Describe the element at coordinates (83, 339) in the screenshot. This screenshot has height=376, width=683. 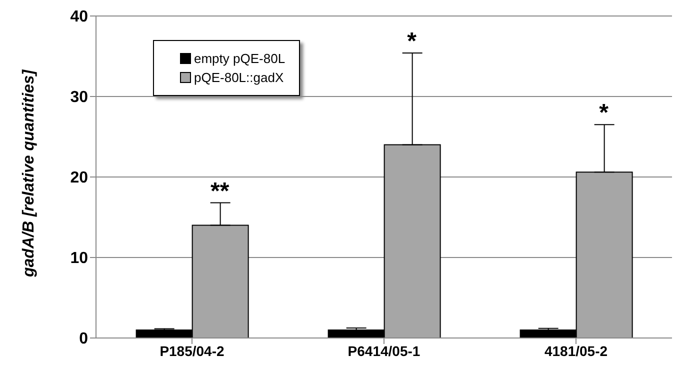
I see `y-tick-label: 0` at that location.